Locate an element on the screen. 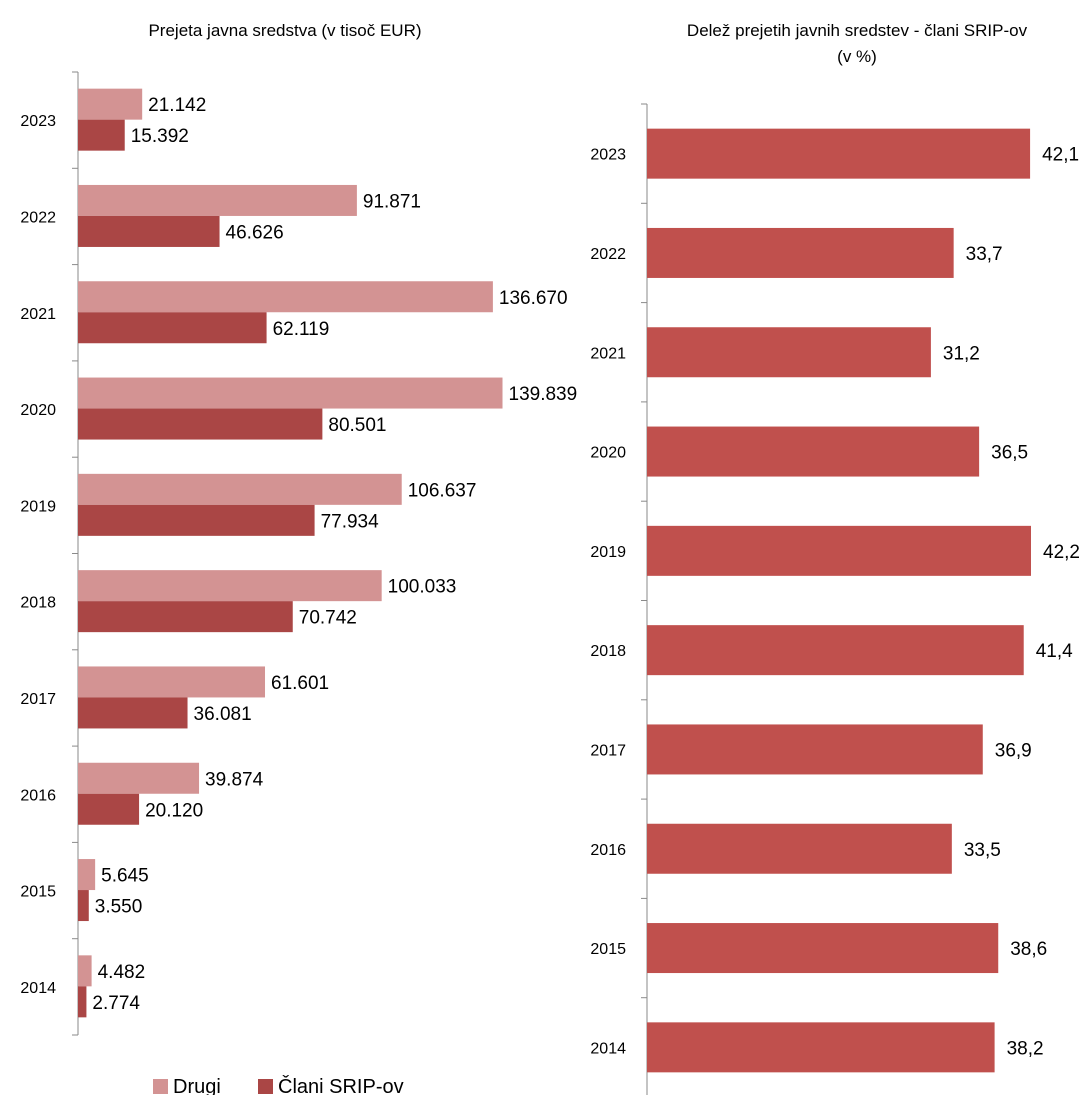  left-category-label-2023: 2023 is located at coordinates (38, 121).